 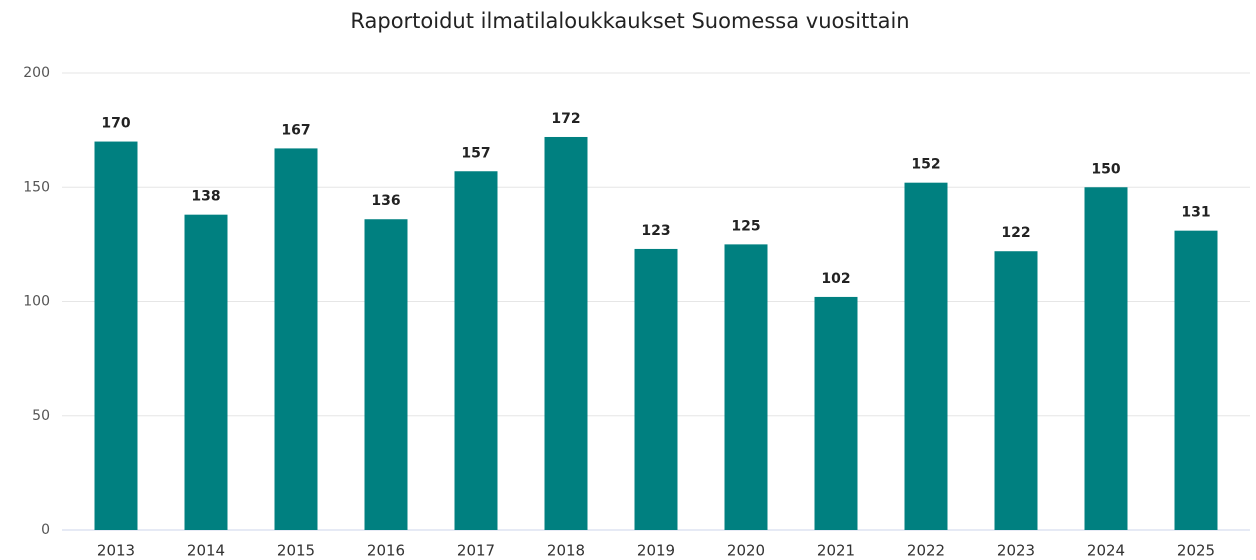 I want to click on data-label: 125, so click(x=745, y=226).